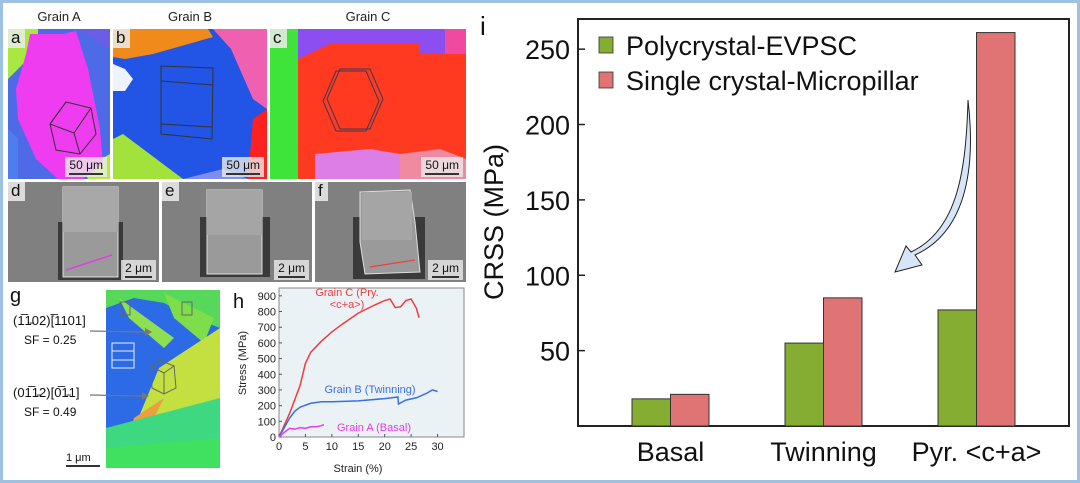 This screenshot has width=1080, height=483. What do you see at coordinates (932, 186) in the screenshot?
I see `curved-arrow-icon` at bounding box center [932, 186].